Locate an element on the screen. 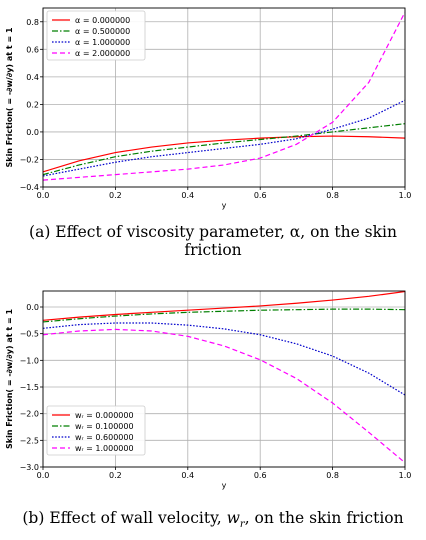  caption-b-suffix: , on the skin friction is located at coordinates (324, 518).